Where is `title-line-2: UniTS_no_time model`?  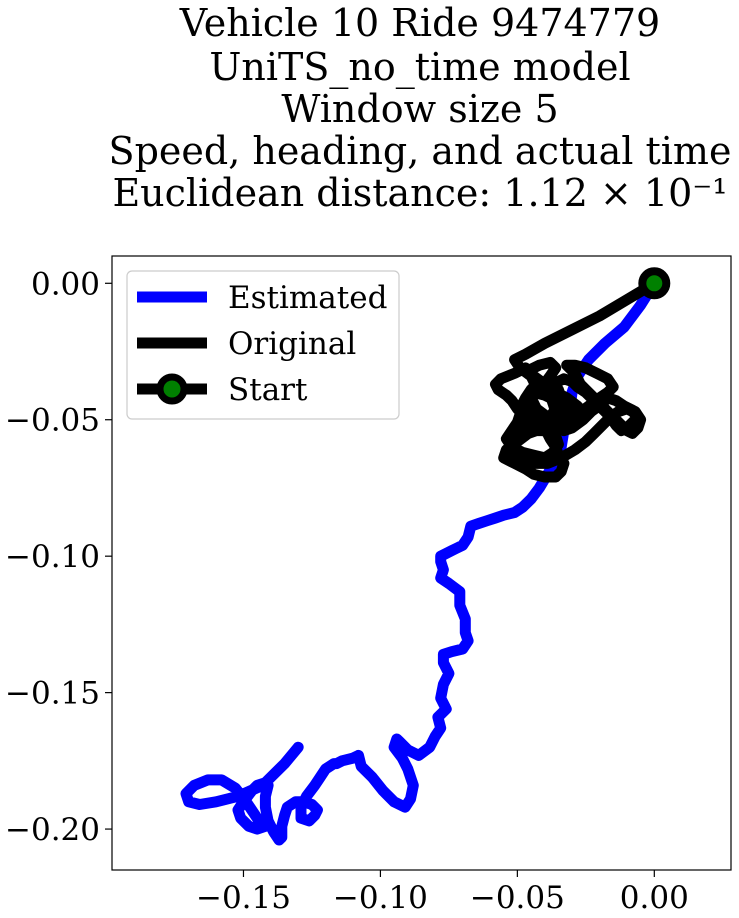 title-line-2: UniTS_no_time model is located at coordinates (419, 67).